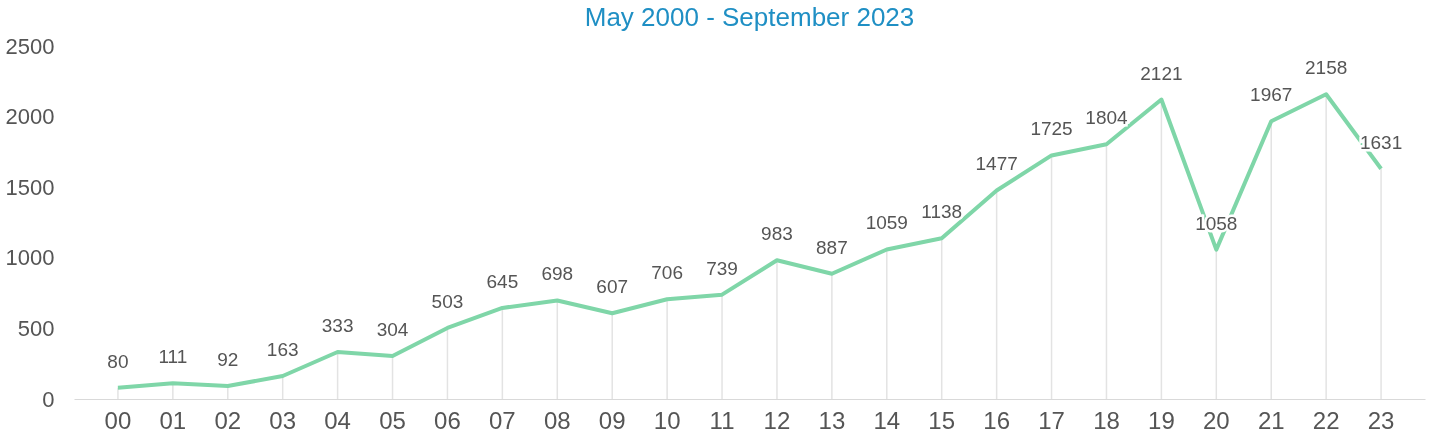 The height and width of the screenshot is (438, 1440). I want to click on y-tick-label: 500, so click(36, 328).